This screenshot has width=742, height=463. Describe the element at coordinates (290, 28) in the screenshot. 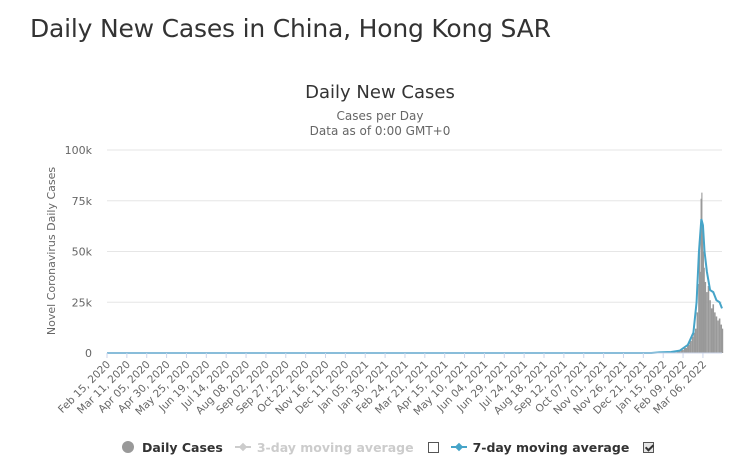

I see `page-heading: Daily New Cases in China, Hong Kong SAR` at that location.